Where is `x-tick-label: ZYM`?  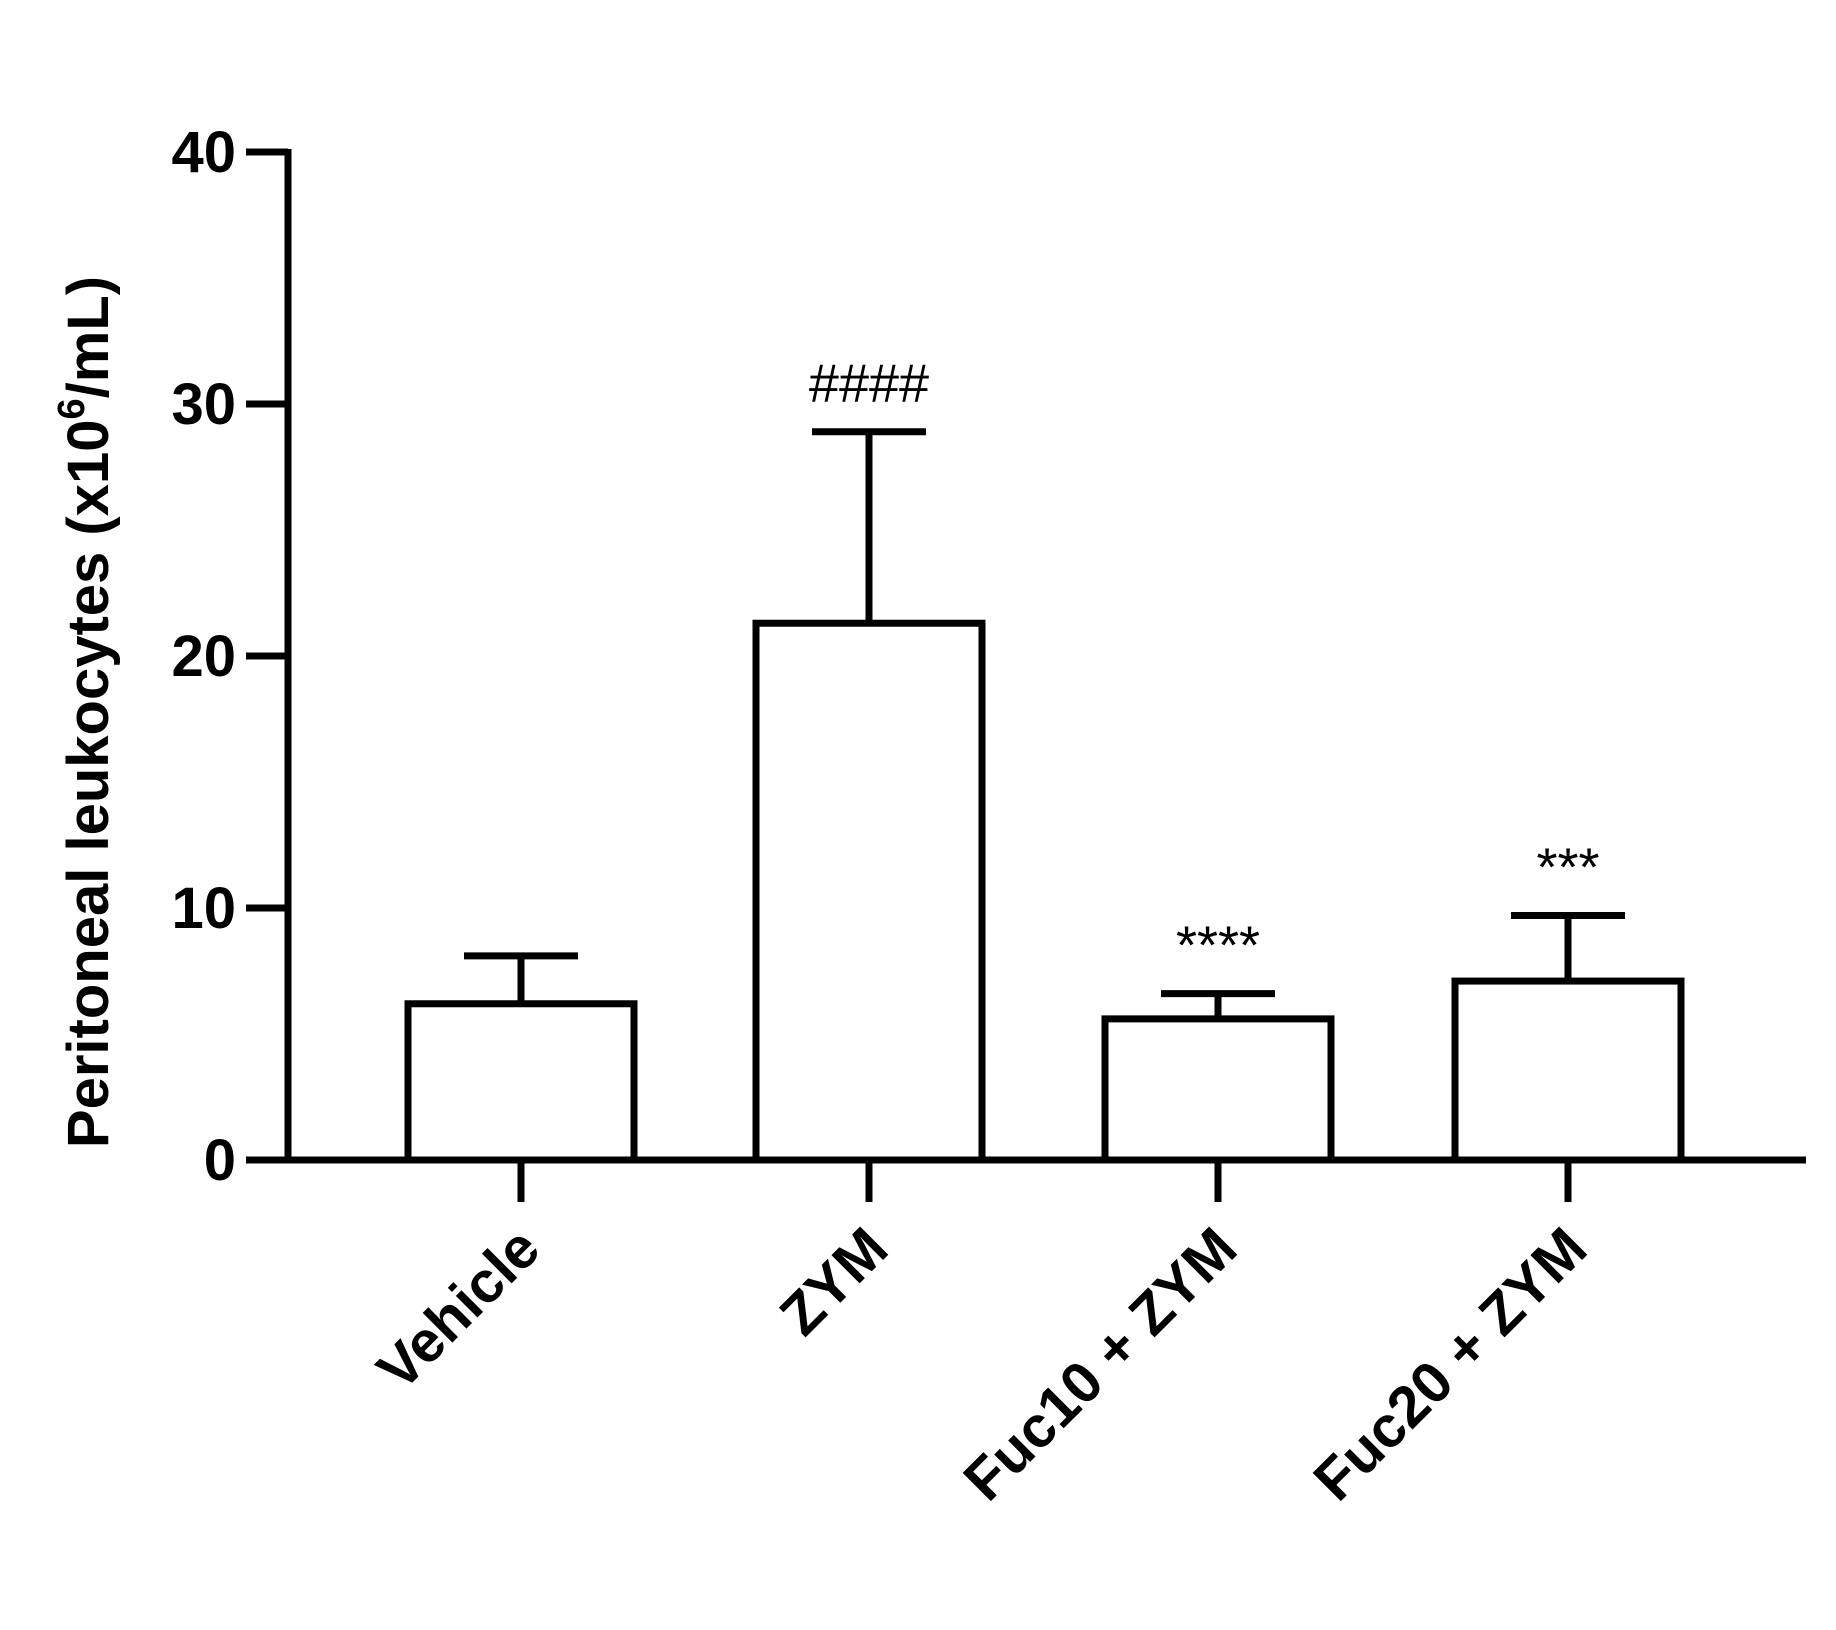 x-tick-label: ZYM is located at coordinates (834, 1281).